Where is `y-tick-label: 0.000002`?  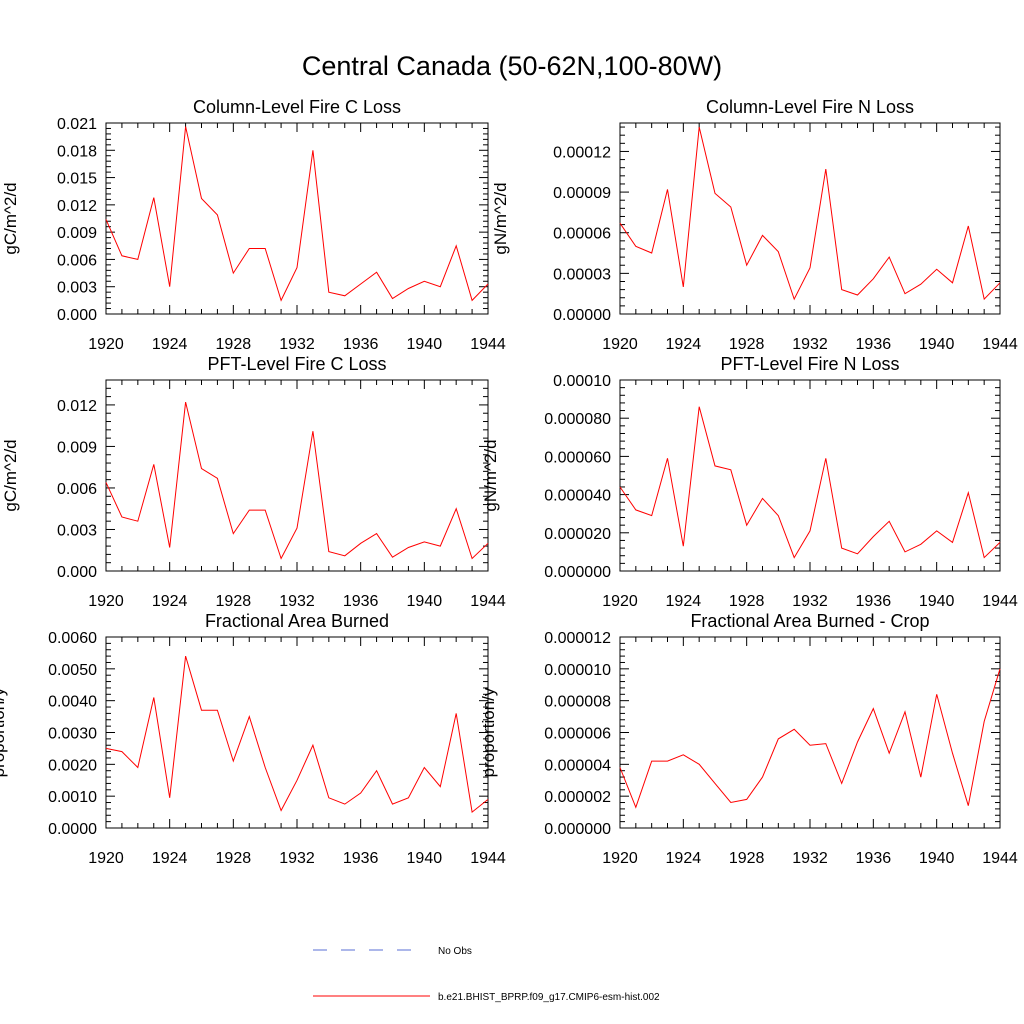 y-tick-label: 0.000002 is located at coordinates (577, 797).